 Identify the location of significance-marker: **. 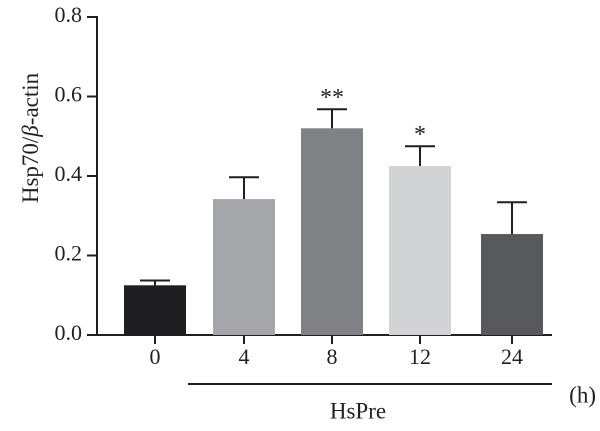
(332, 98).